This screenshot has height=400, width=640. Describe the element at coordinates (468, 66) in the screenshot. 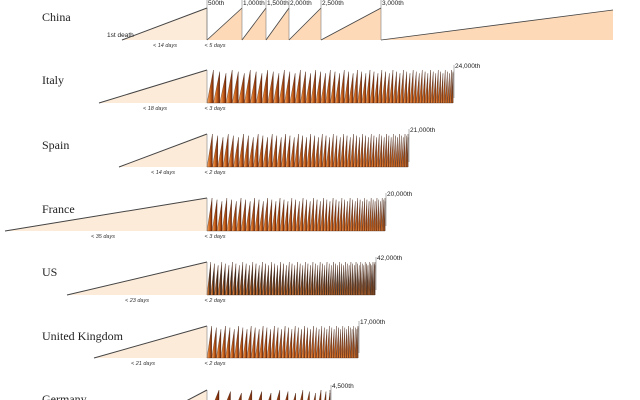

I see `end-label: 24,000th` at that location.